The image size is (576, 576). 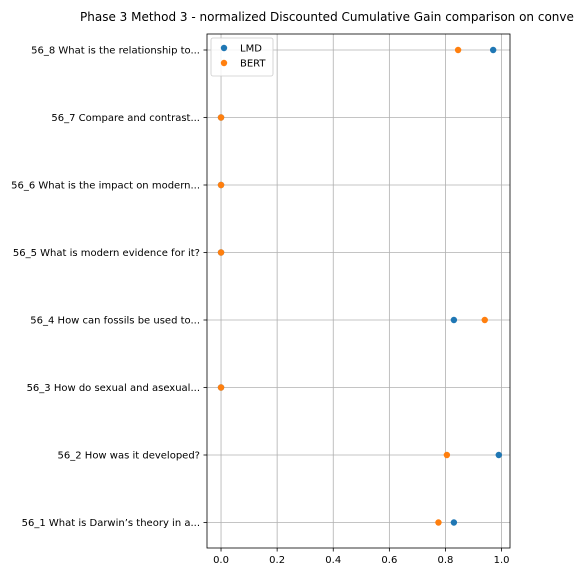 I want to click on legend-label-bert: BERT, so click(x=253, y=64).